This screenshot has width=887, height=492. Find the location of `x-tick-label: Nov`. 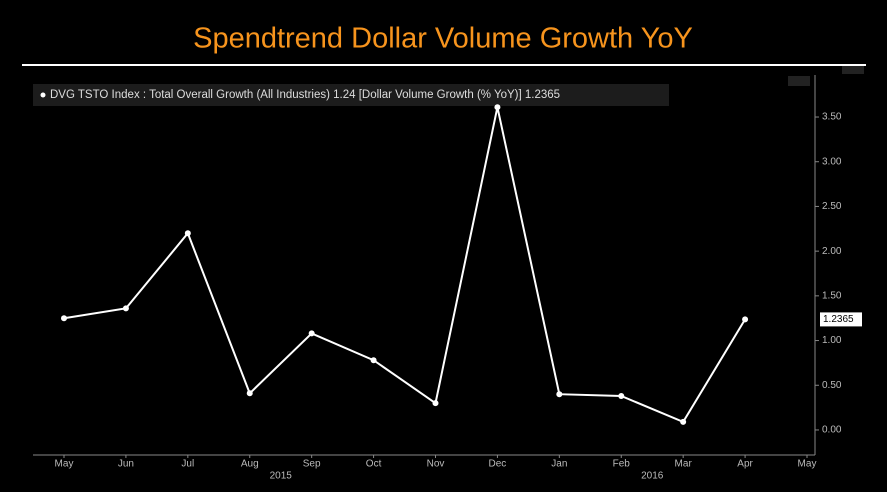

x-tick-label: Nov is located at coordinates (436, 464).